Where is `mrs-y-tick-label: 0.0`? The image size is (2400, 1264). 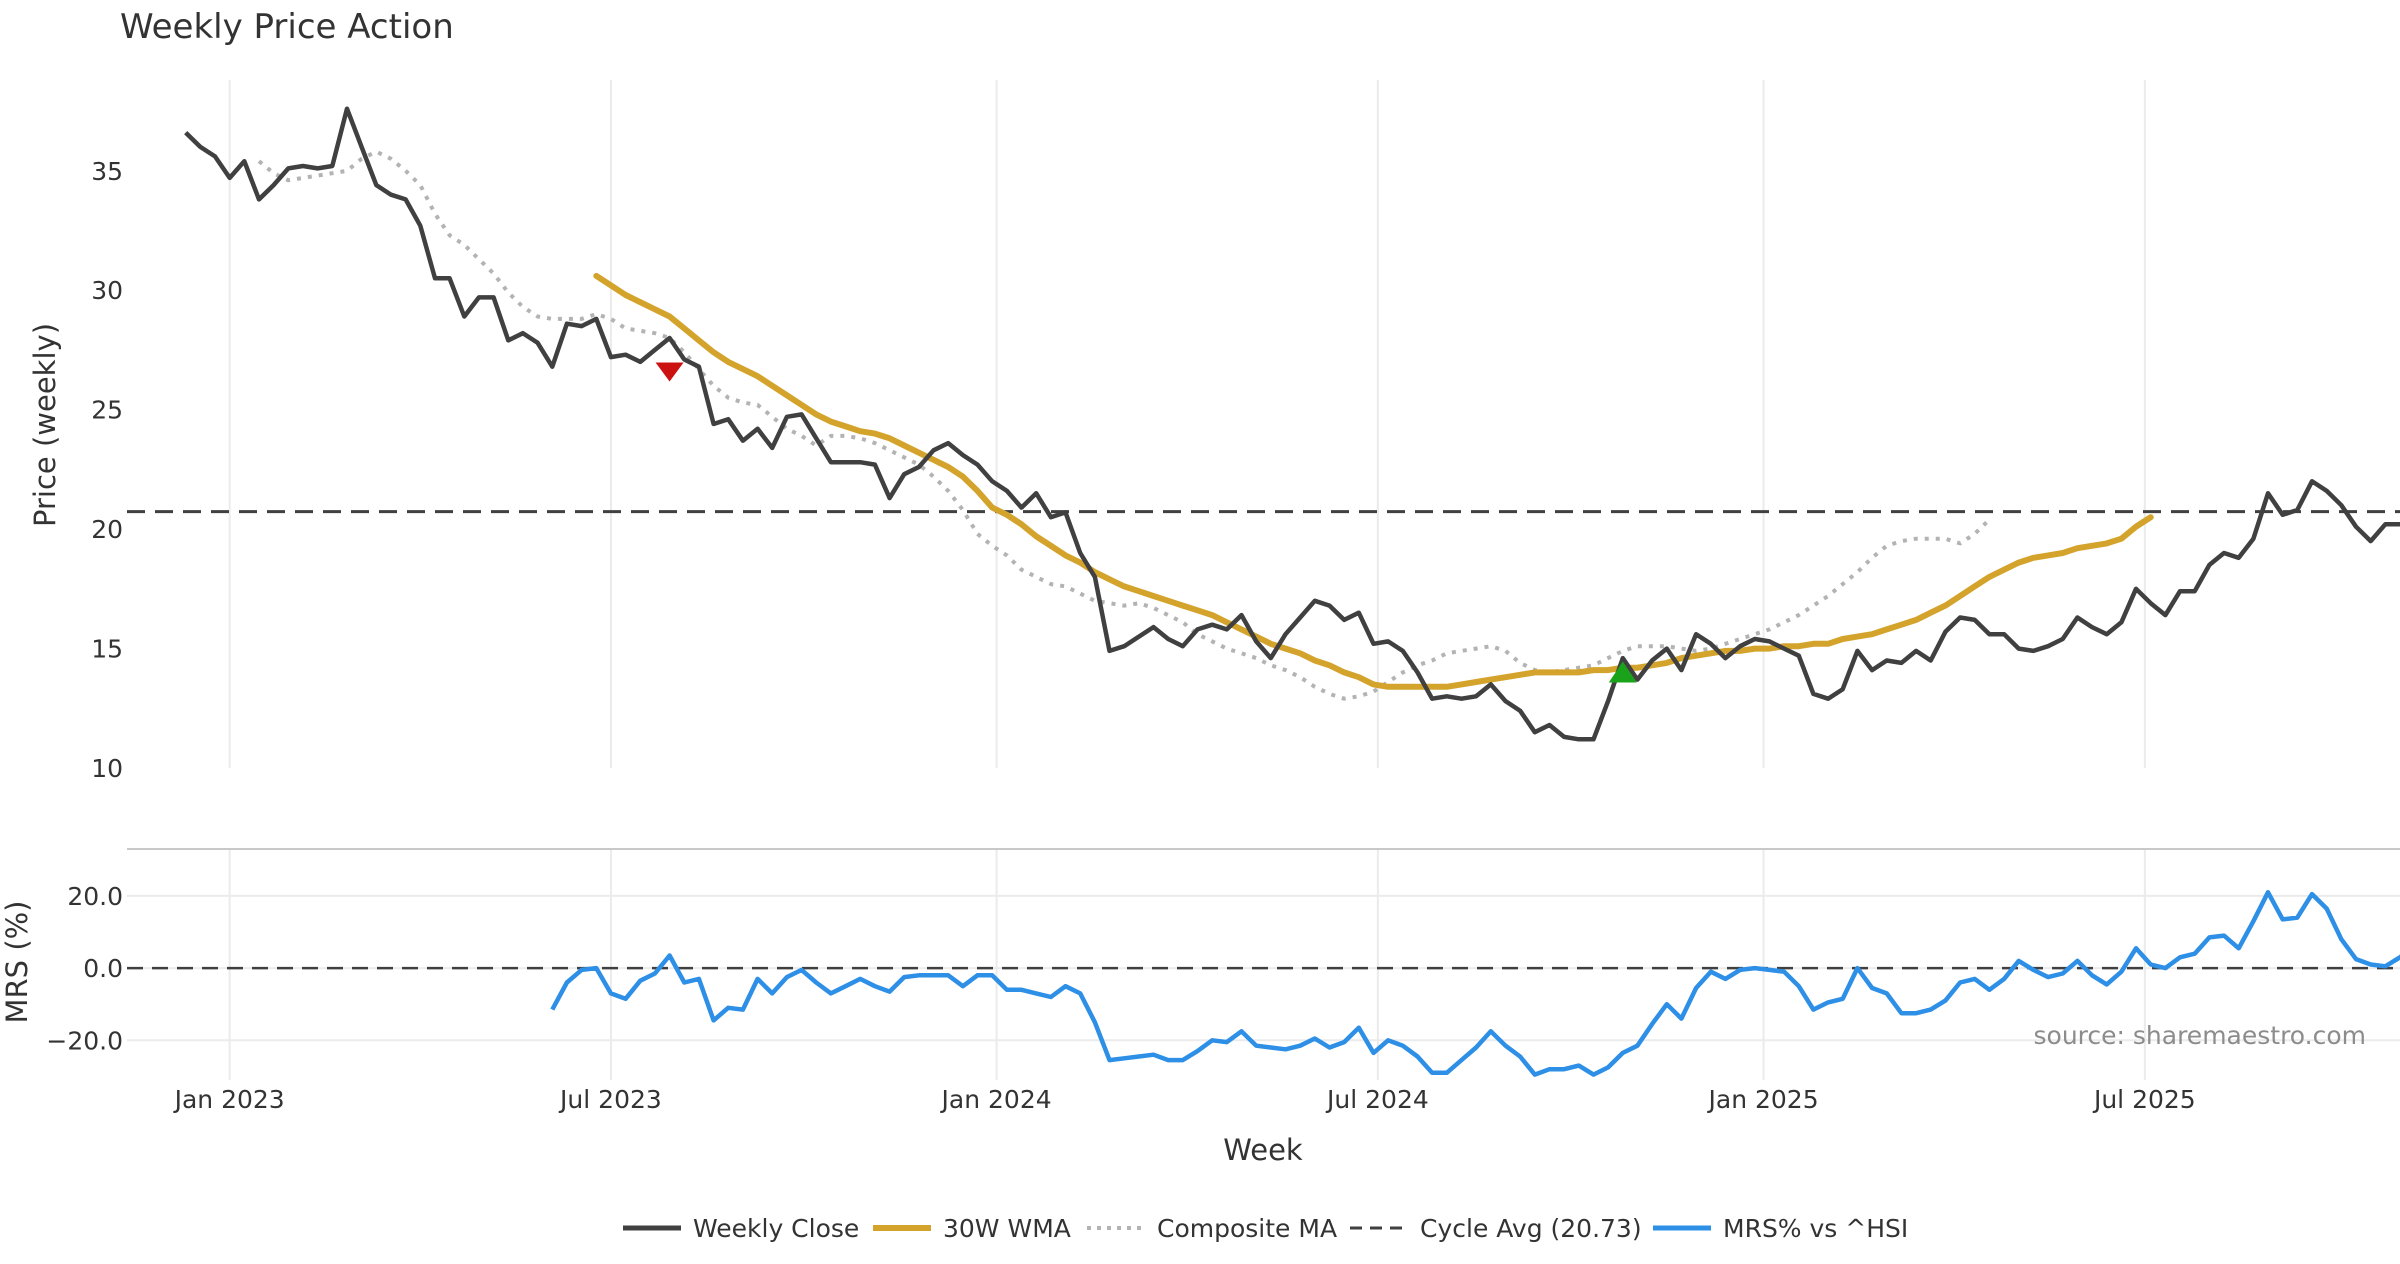
mrs-y-tick-label: 0.0 is located at coordinates (103, 968).